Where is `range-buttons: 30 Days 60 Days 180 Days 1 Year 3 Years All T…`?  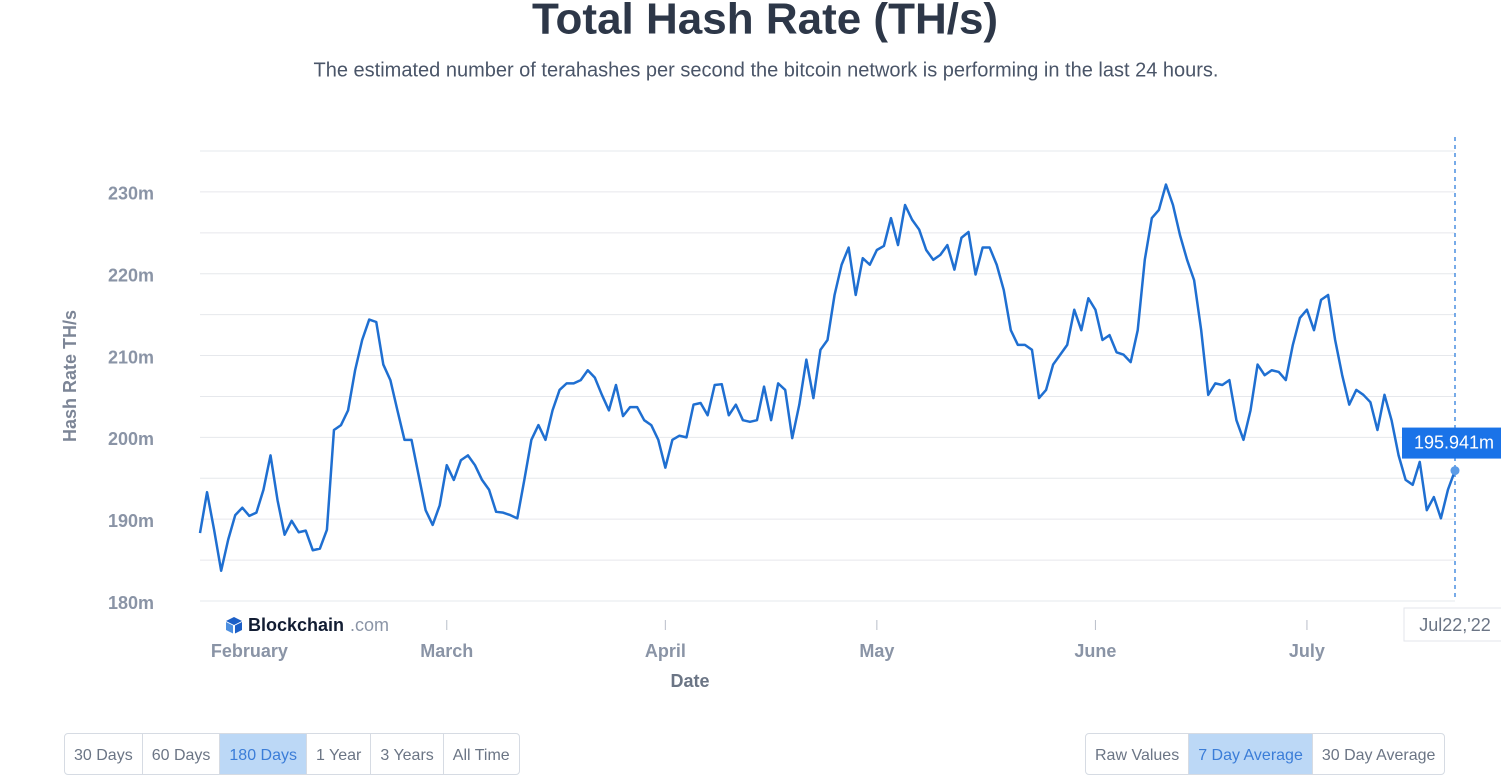
range-buttons: 30 Days 60 Days 180 Days 1 Year 3 Years All T… is located at coordinates (292, 754).